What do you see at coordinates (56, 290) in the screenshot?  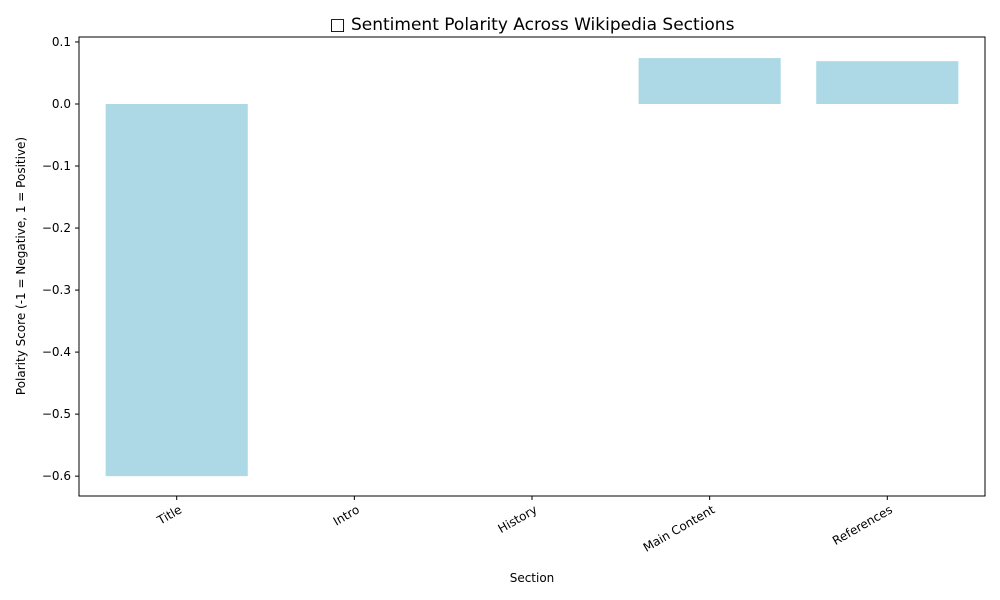 I see `y-tick-label: −0.3` at bounding box center [56, 290].